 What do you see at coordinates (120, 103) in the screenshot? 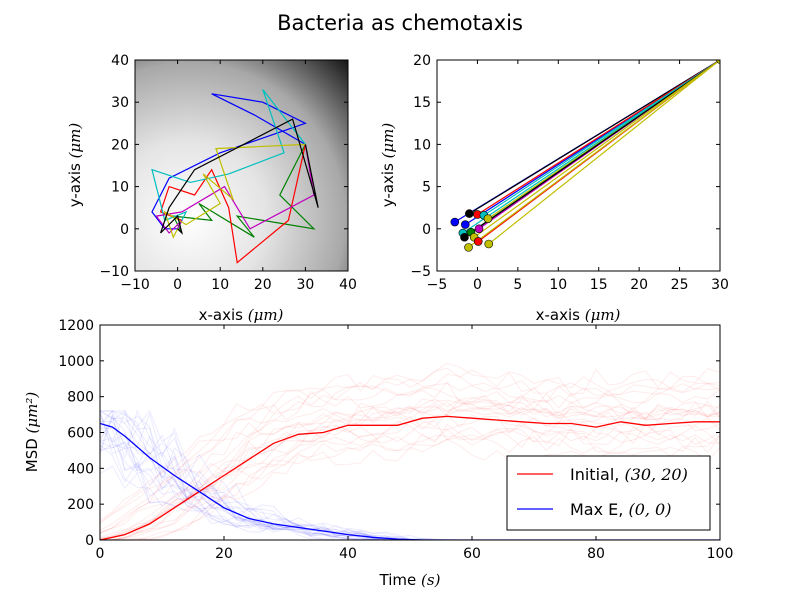
I see `y-tick-label: 30` at bounding box center [120, 103].